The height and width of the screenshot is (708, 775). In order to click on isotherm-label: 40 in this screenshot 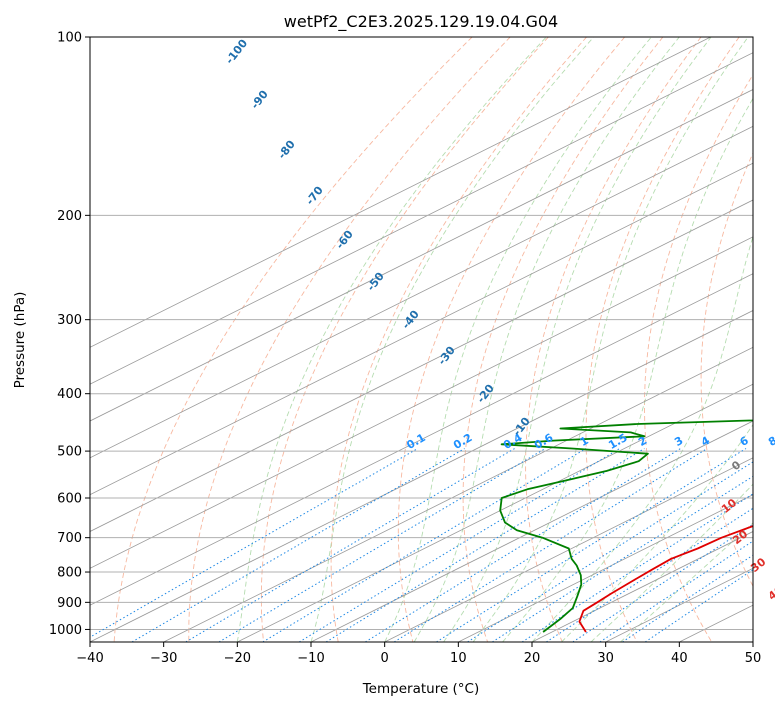, I will do `click(770, 593)`.